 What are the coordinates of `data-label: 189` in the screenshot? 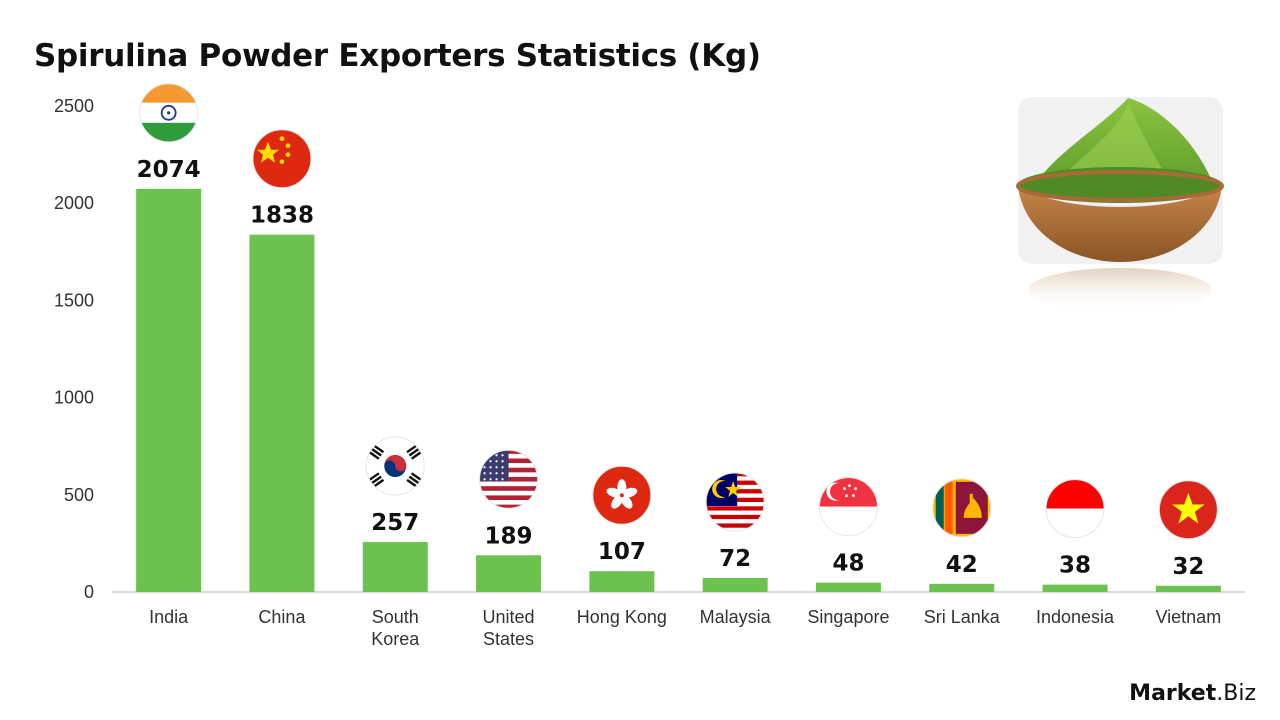 It's located at (509, 536).